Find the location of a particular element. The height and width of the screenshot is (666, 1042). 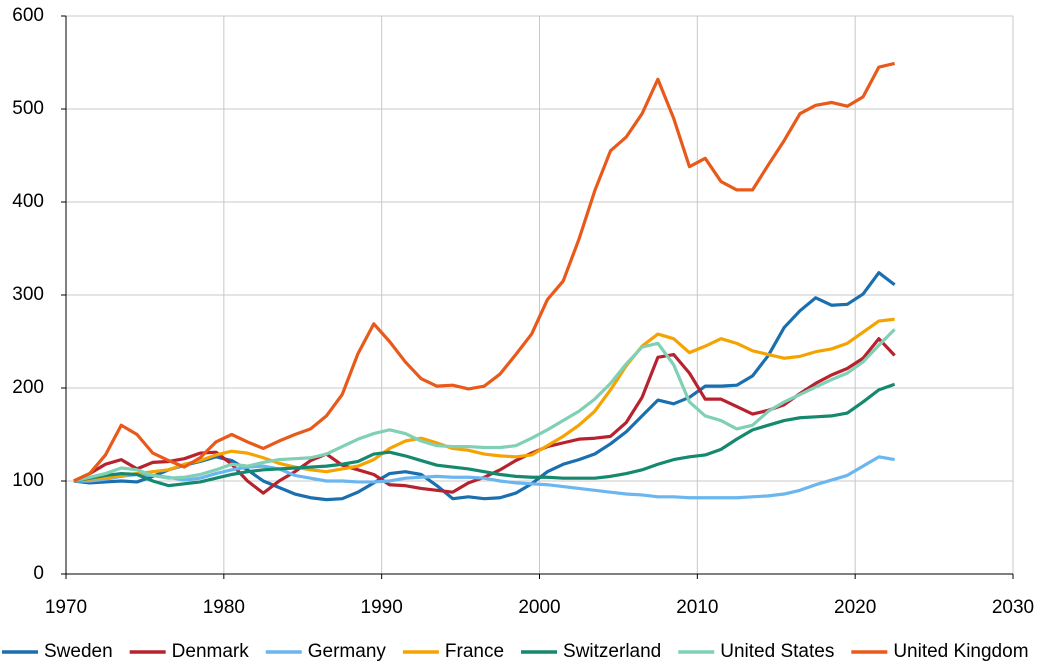

x-tick-label: 1970 is located at coordinates (66, 607).